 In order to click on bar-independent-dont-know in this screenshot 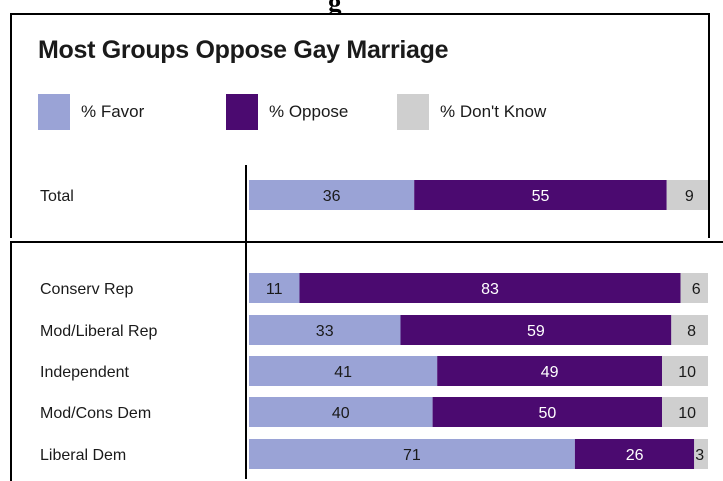, I will do `click(685, 371)`.